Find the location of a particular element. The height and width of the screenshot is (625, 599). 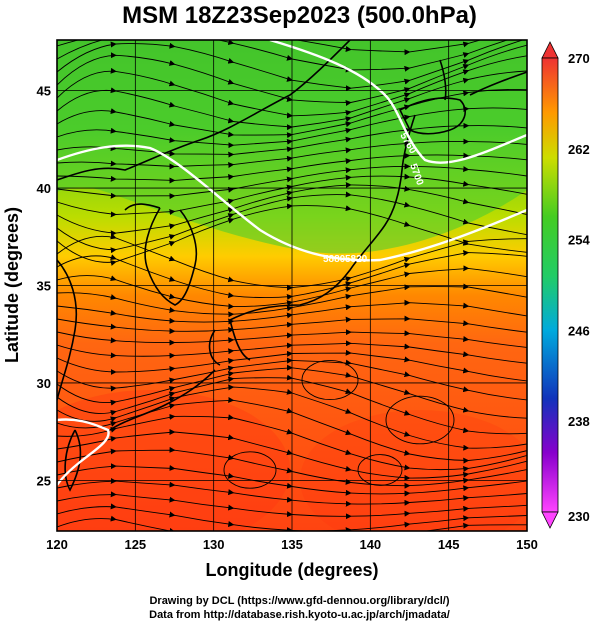

colorbar-max-arrow is located at coordinates (550, 50).